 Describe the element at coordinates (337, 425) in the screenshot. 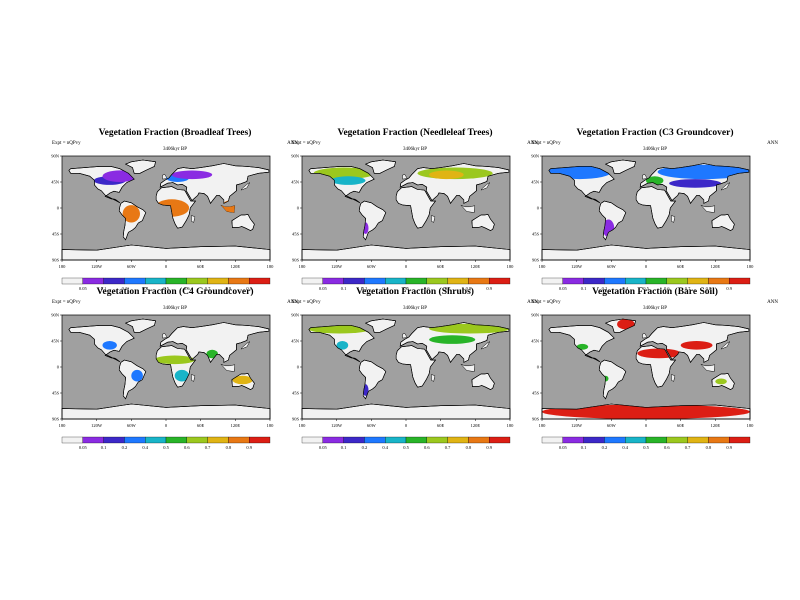

I see `lon-tick-label: 120W` at that location.